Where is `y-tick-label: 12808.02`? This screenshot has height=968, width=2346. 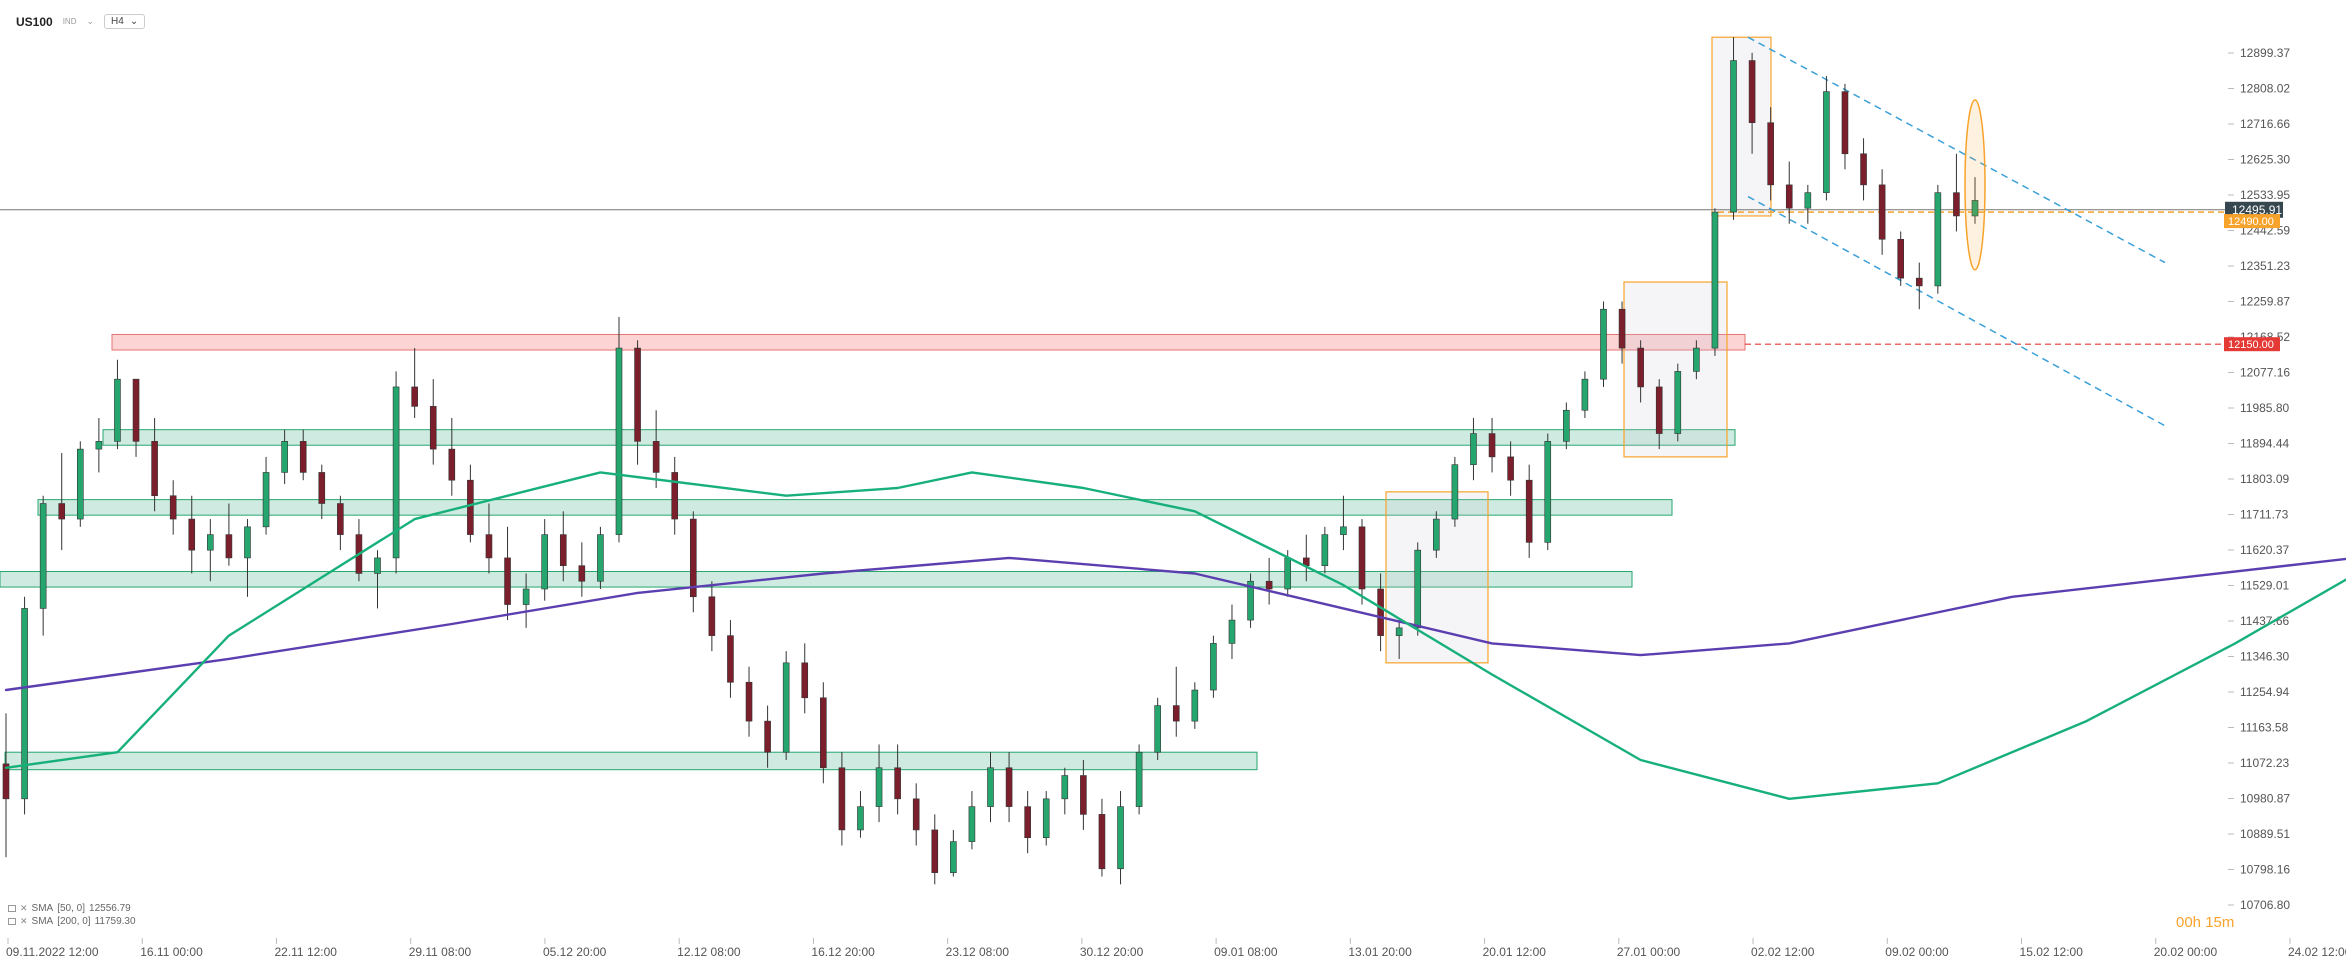 y-tick-label: 12808.02 is located at coordinates (2265, 88).